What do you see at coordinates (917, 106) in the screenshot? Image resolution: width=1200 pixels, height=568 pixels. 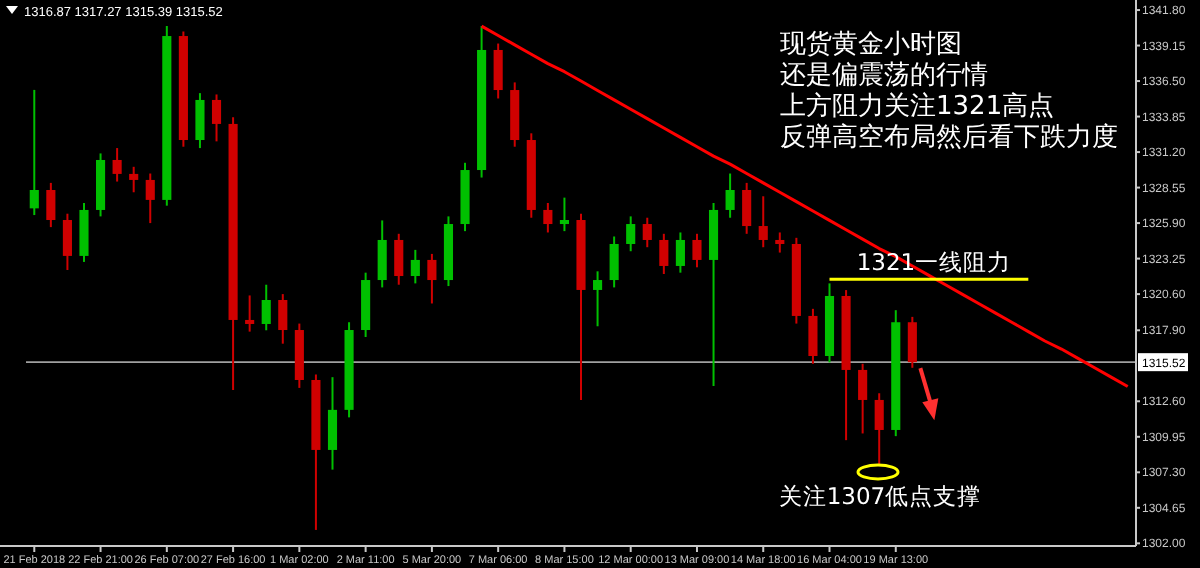 I see `annotation: 上方阻力关注1321高点` at bounding box center [917, 106].